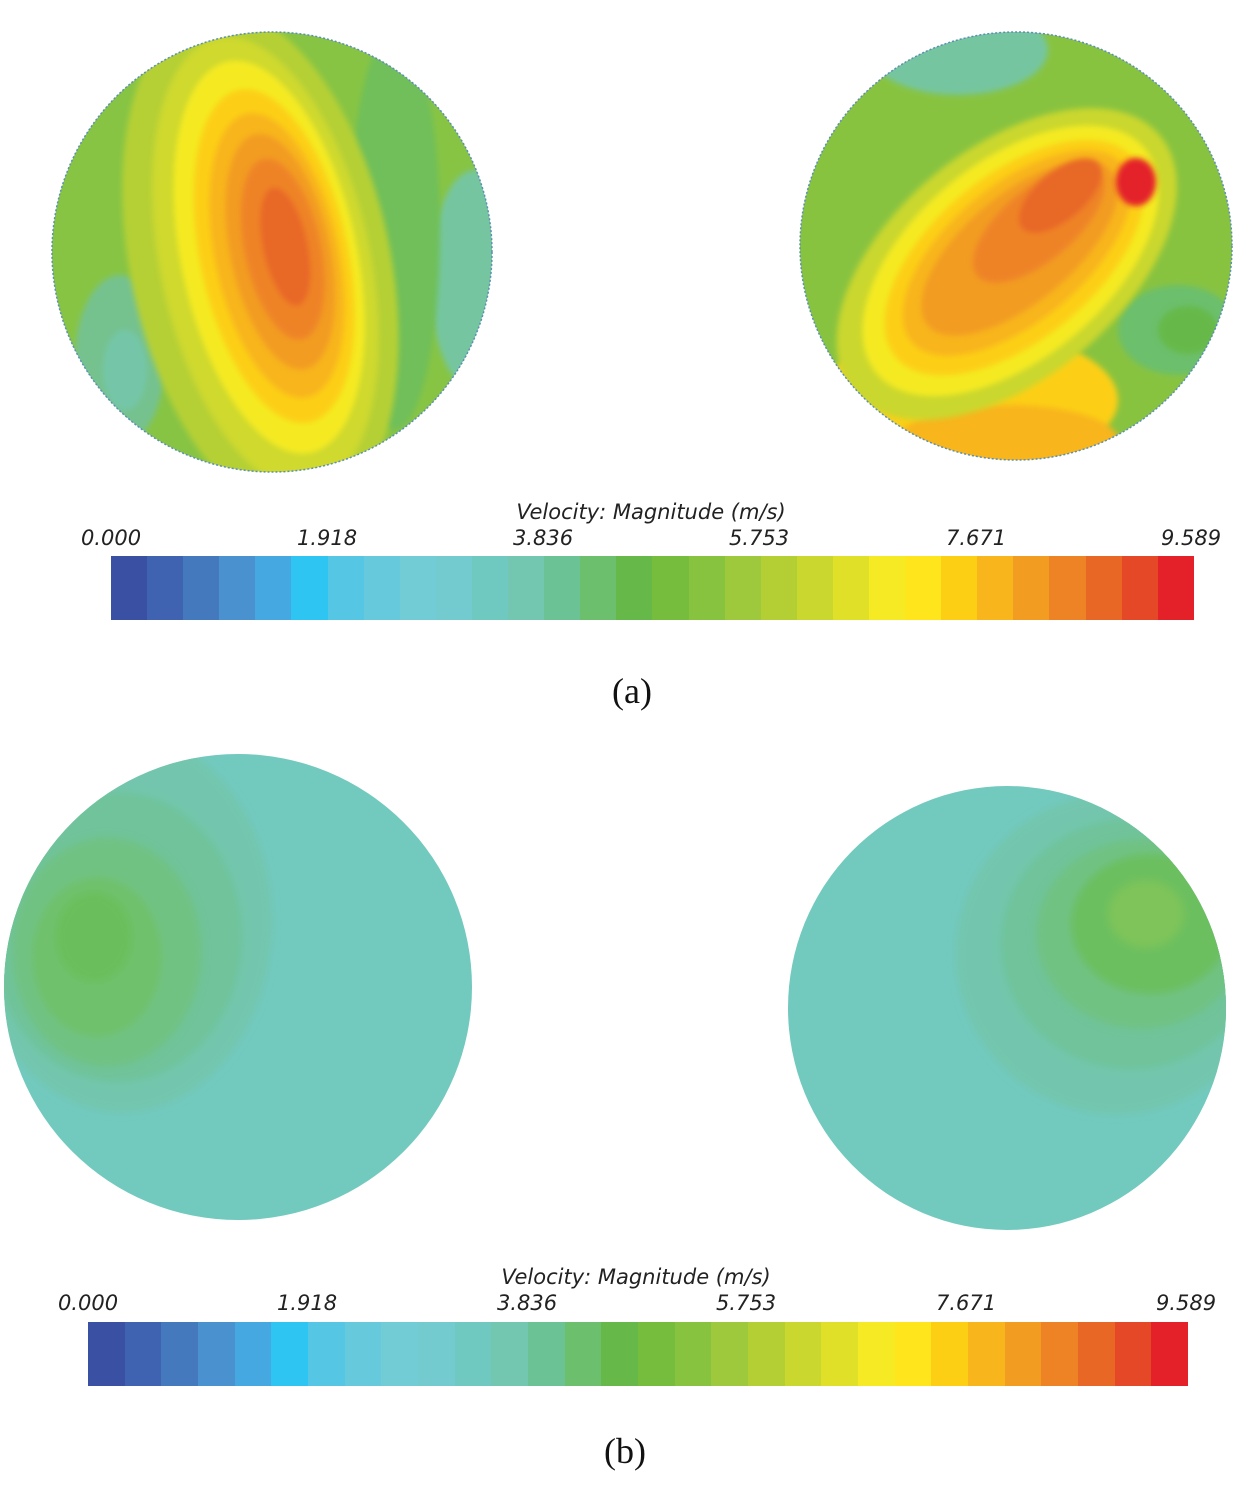 The image size is (1250, 1485). Describe the element at coordinates (272, 252) in the screenshot. I see `contour-plot-a-left` at that location.